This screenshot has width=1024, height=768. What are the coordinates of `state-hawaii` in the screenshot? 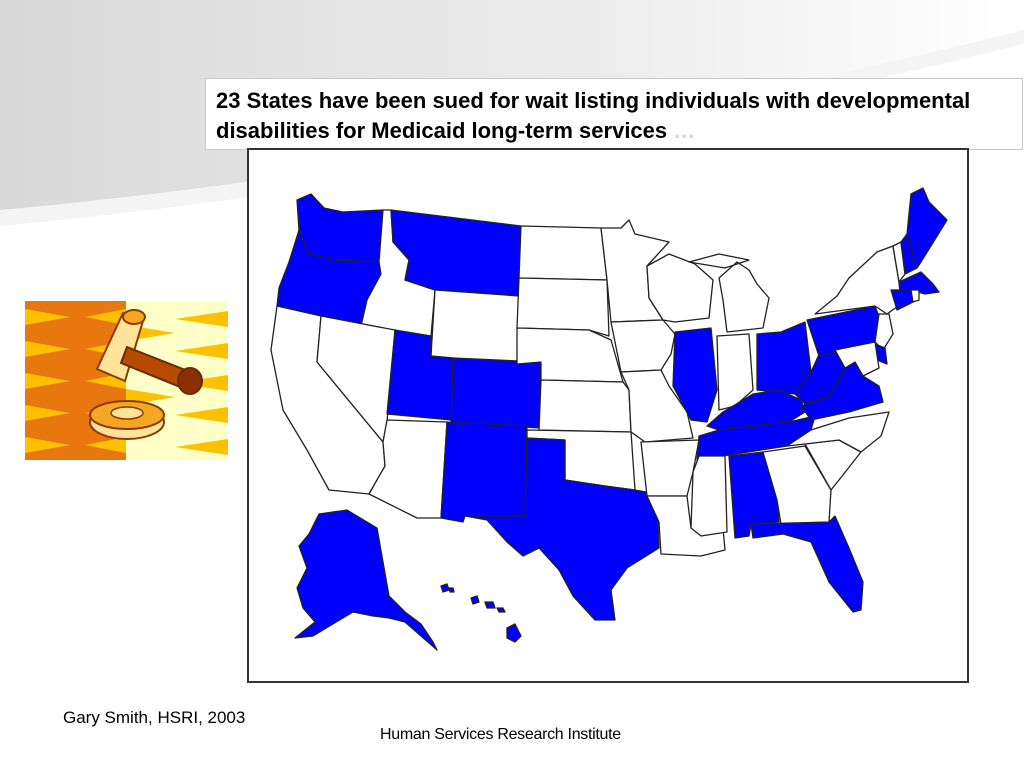 It's located at (481, 613).